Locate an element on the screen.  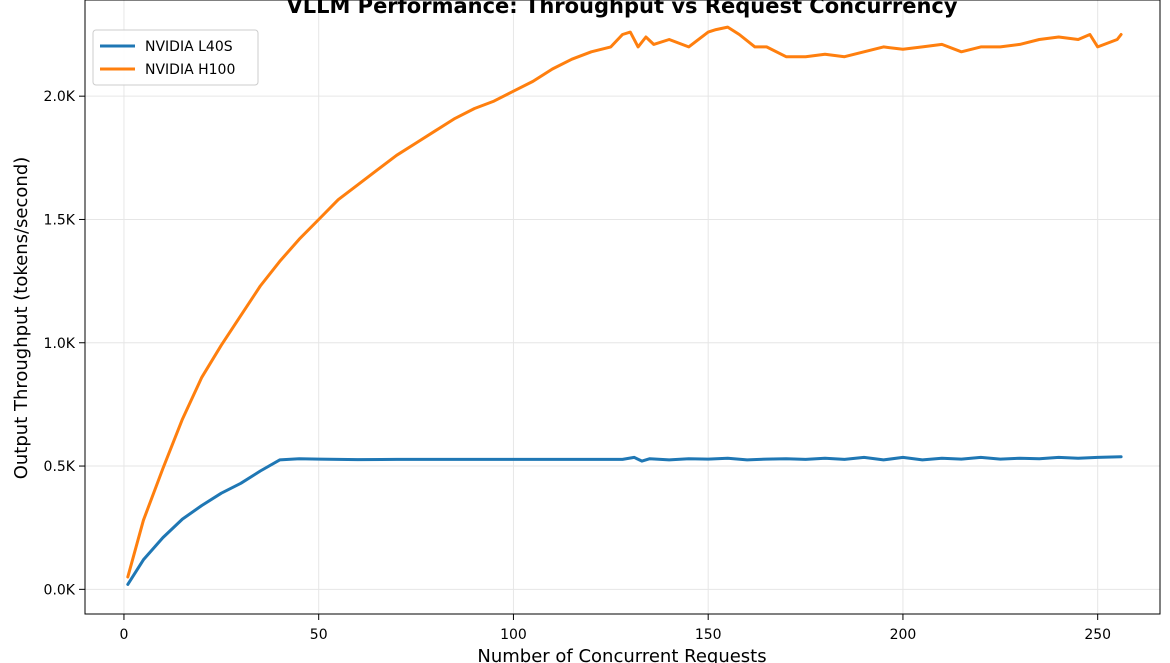
y-tick-label: 1.0K is located at coordinates (60, 344).